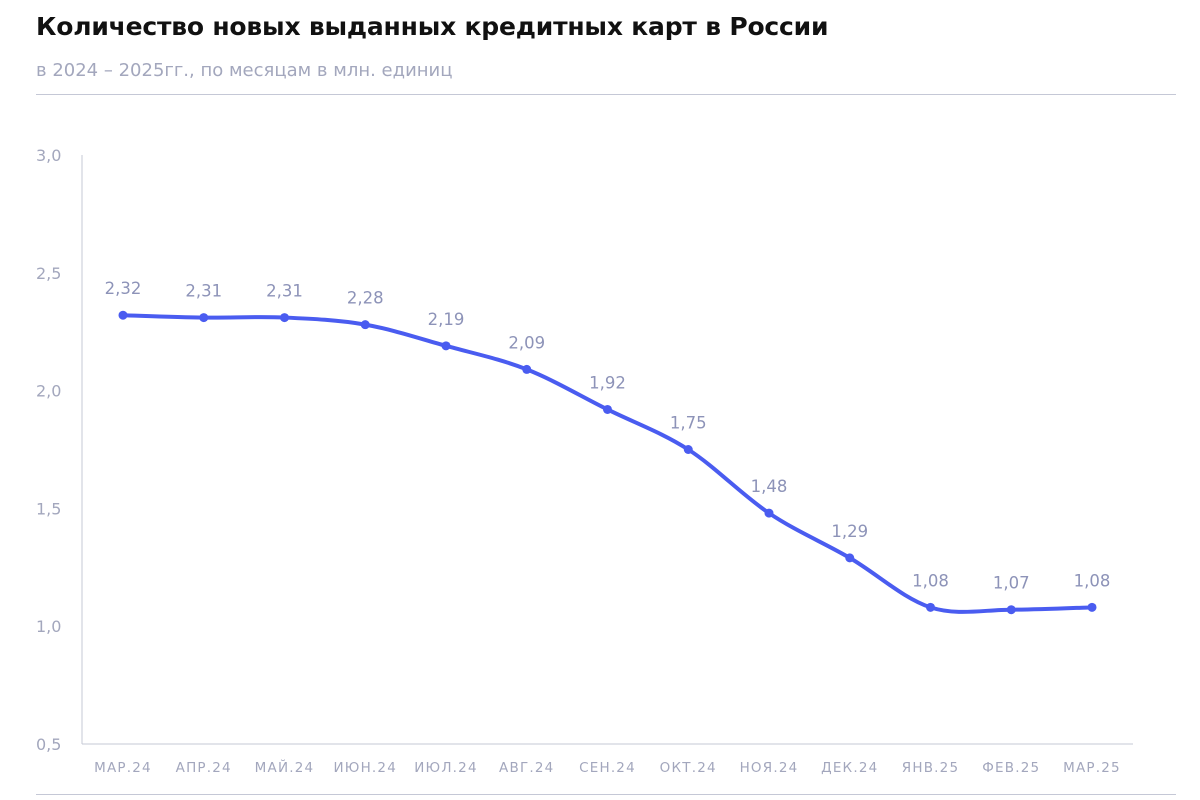  Describe the element at coordinates (1011, 583) in the screenshot. I see `data-label: 1,07` at that location.